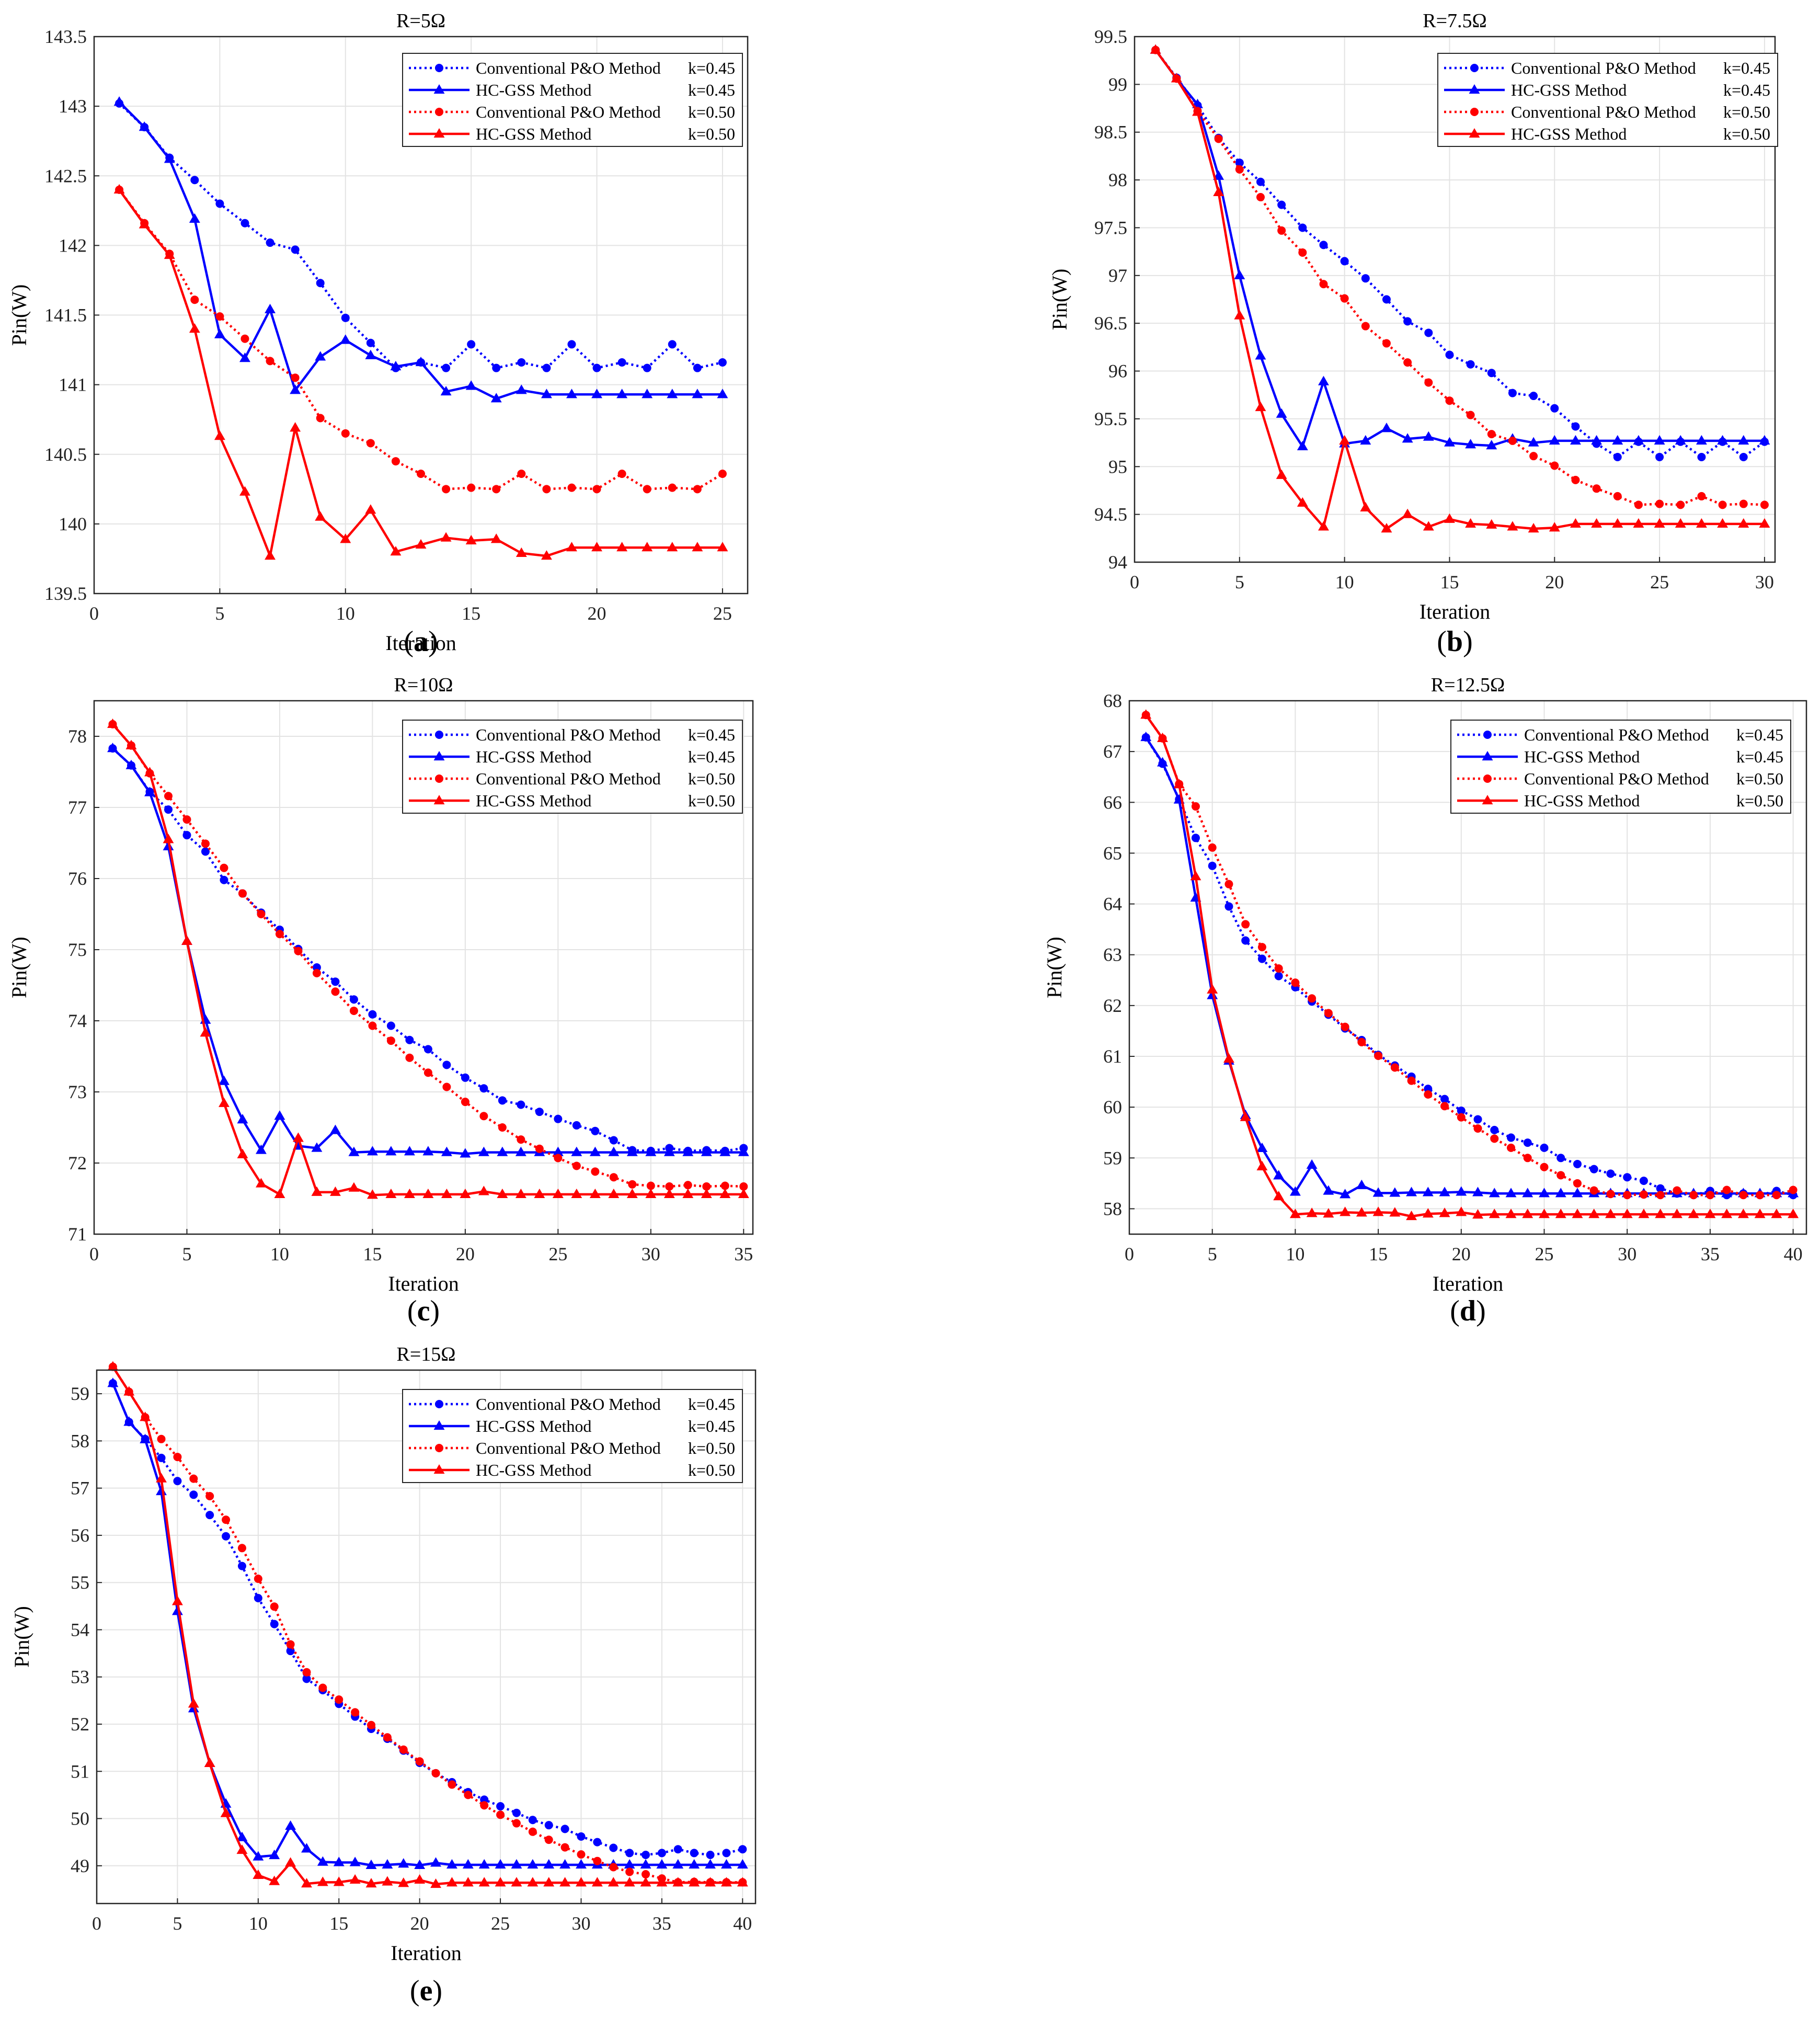 This screenshot has height=2017, width=1820. I want to click on y-tick-label: 74, so click(78, 1020).